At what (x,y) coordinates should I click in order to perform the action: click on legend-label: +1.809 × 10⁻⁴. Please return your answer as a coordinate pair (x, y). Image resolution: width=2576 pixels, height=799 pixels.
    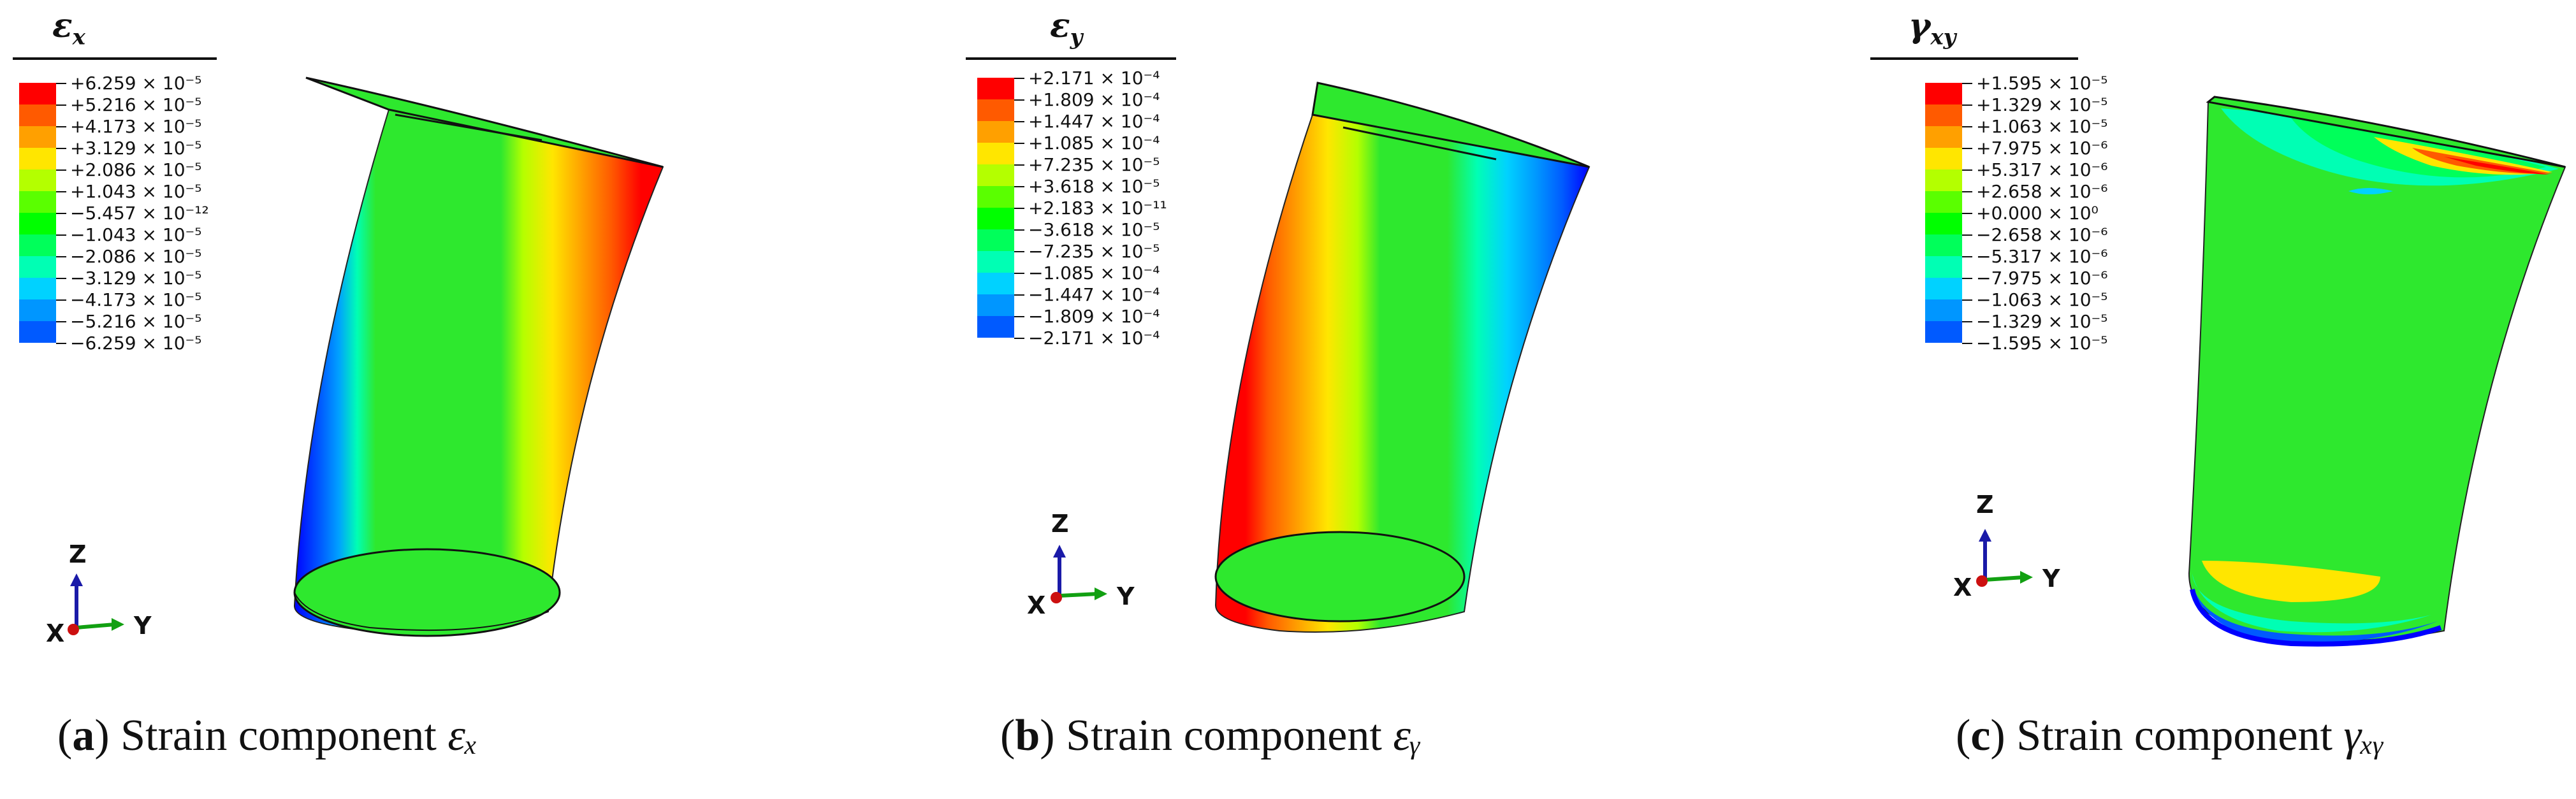
    Looking at the image, I should click on (1094, 100).